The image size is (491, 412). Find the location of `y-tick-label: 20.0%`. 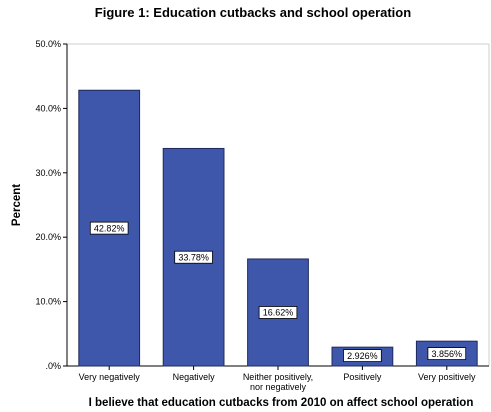

y-tick-label: 20.0% is located at coordinates (48, 237).